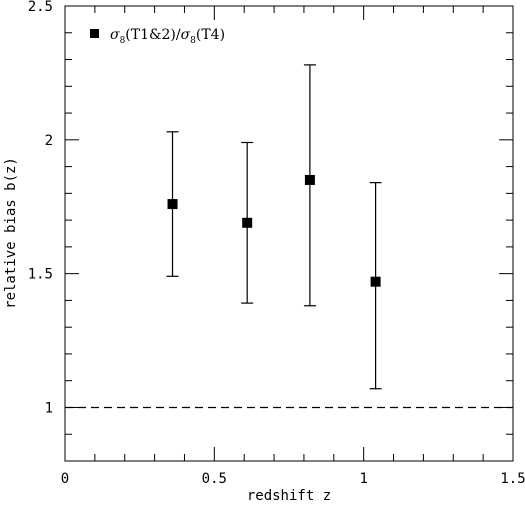 The image size is (525, 505). I want to click on legend-part-1: (T1&2)/, so click(153, 35).